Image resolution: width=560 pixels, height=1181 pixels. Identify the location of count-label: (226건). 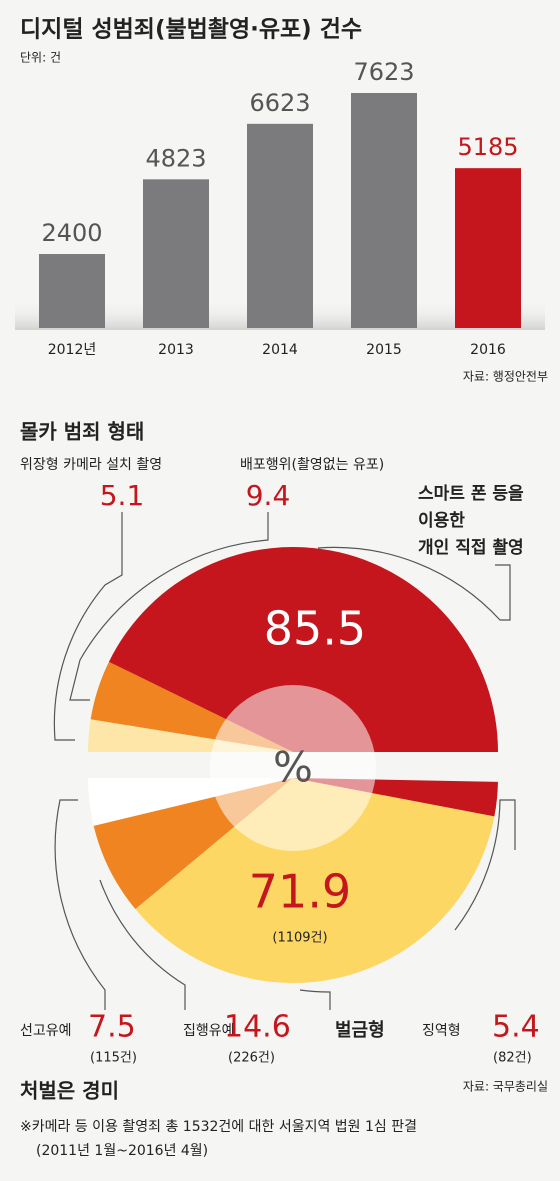
(251, 1058).